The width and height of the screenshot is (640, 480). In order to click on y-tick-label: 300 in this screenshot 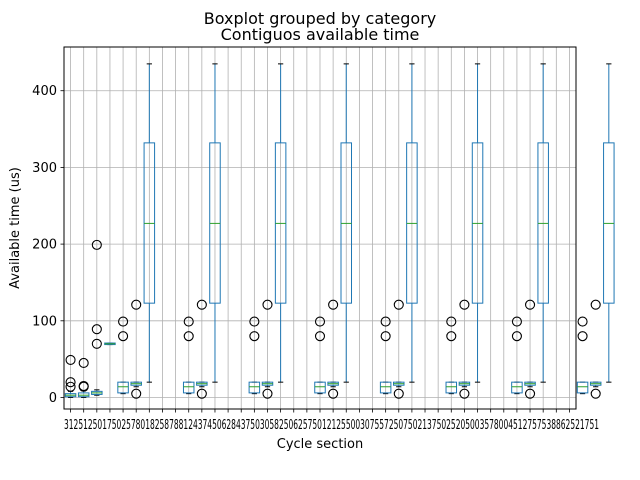, I will do `click(44, 168)`.